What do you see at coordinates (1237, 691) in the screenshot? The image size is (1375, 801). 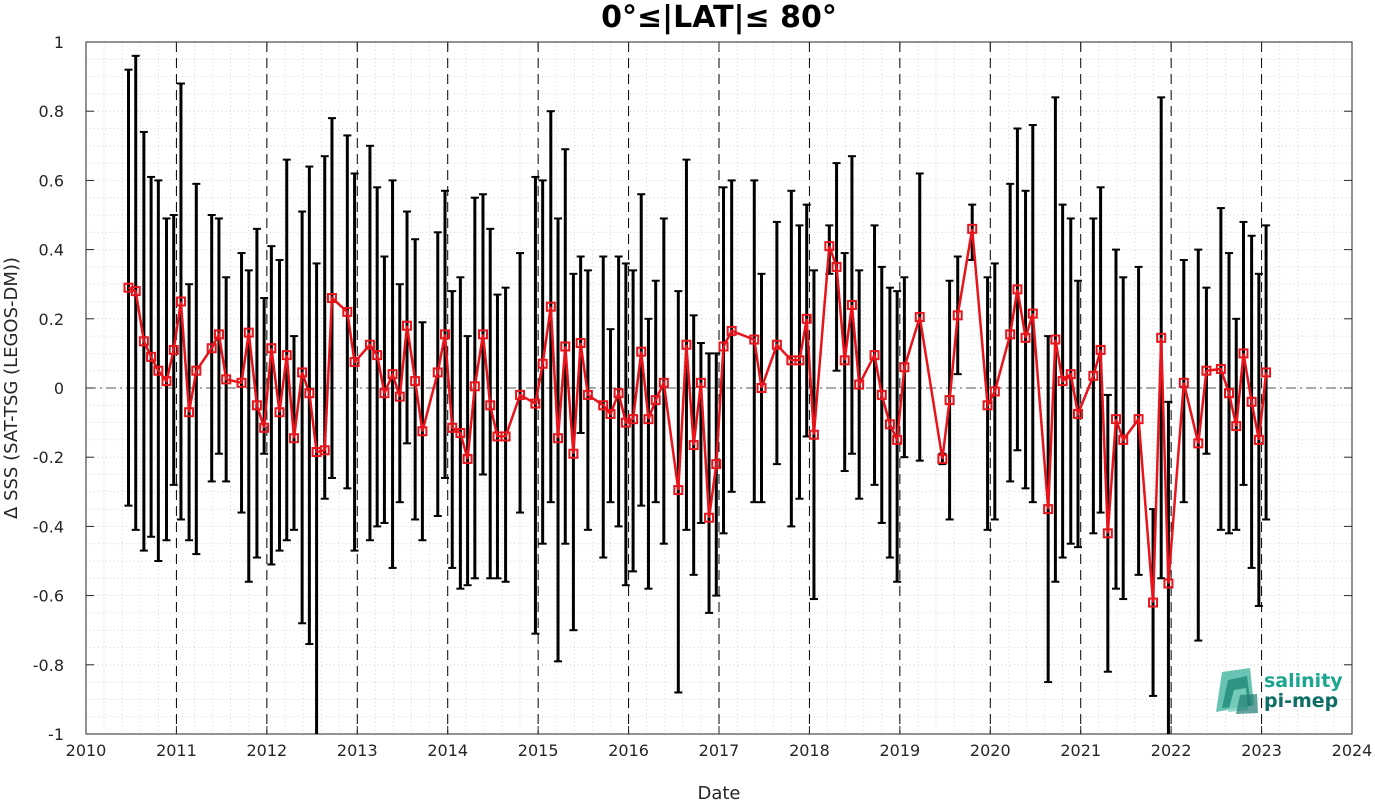 I see `wave-logo-icon` at bounding box center [1237, 691].